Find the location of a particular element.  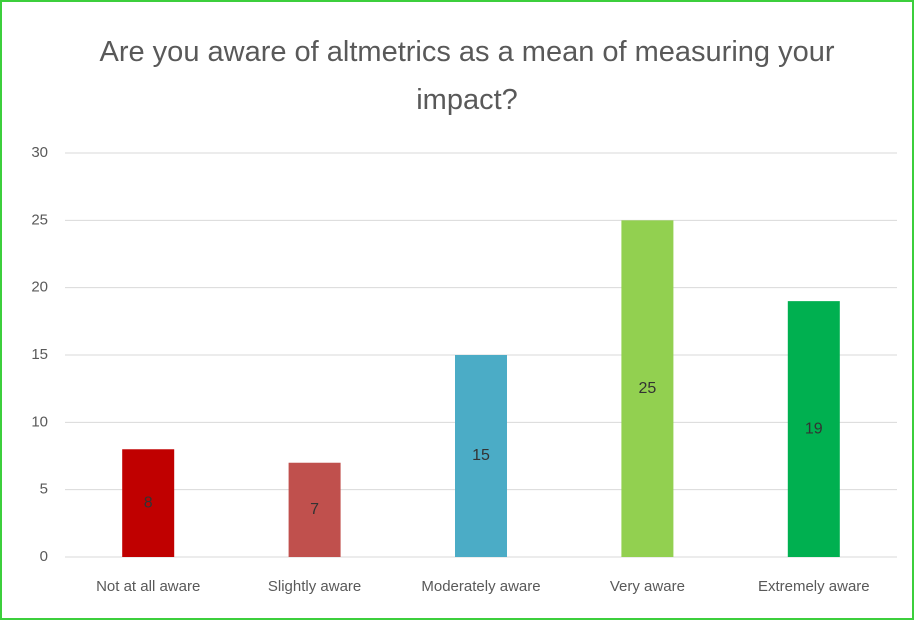

y-tick-label: 25 is located at coordinates (39, 219).